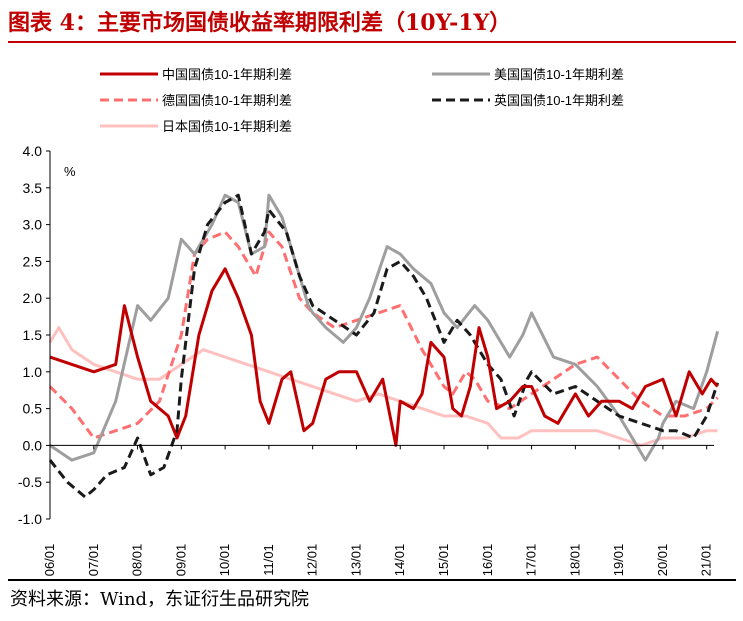 This screenshot has height=621, width=743. What do you see at coordinates (33, 151) in the screenshot?
I see `y-tick-label: 4.0` at bounding box center [33, 151].